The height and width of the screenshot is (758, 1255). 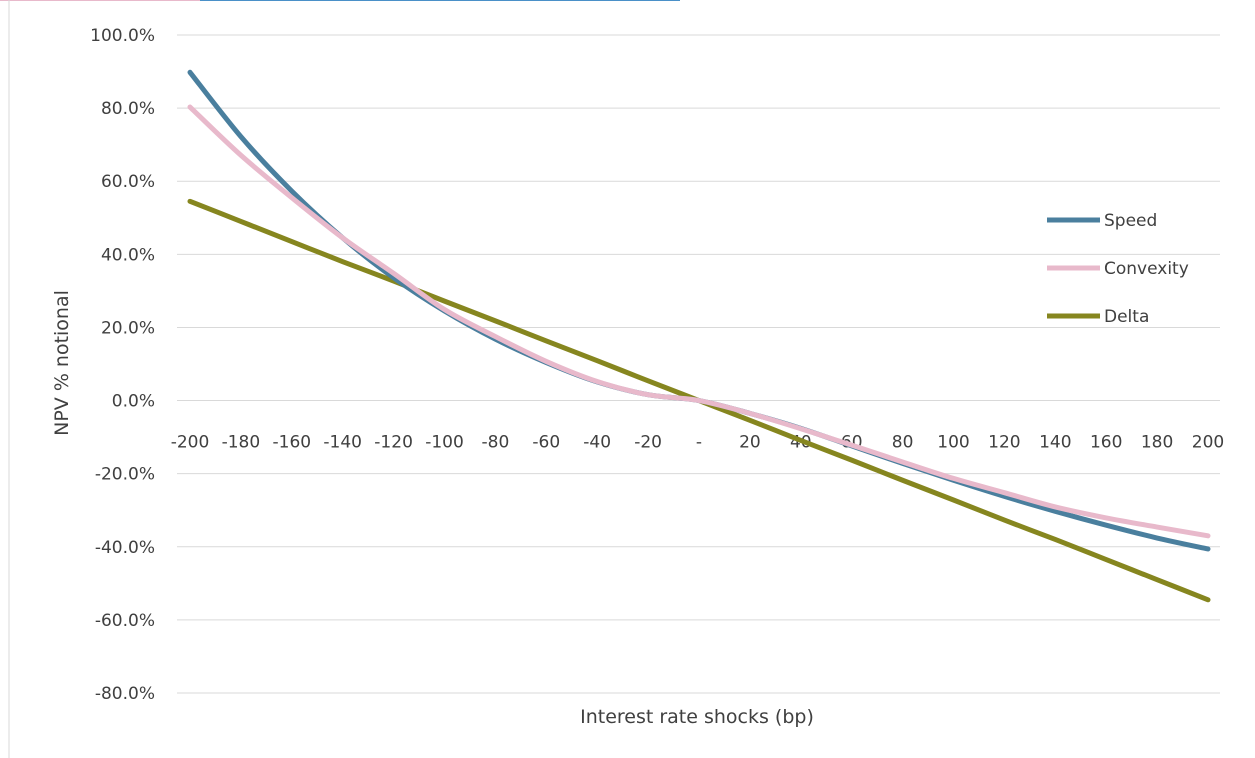 I want to click on y-tick-label: 60.0%, so click(x=128, y=182).